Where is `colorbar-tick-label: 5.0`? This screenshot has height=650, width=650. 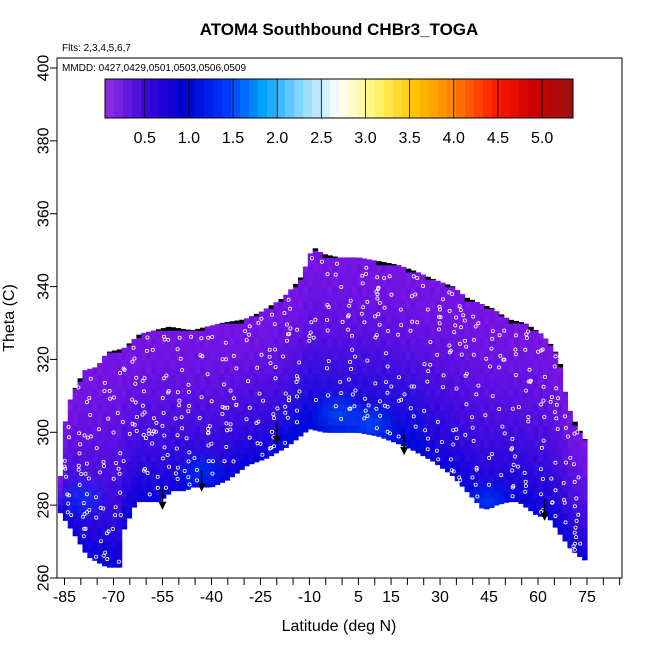
colorbar-tick-label: 5.0 is located at coordinates (542, 138).